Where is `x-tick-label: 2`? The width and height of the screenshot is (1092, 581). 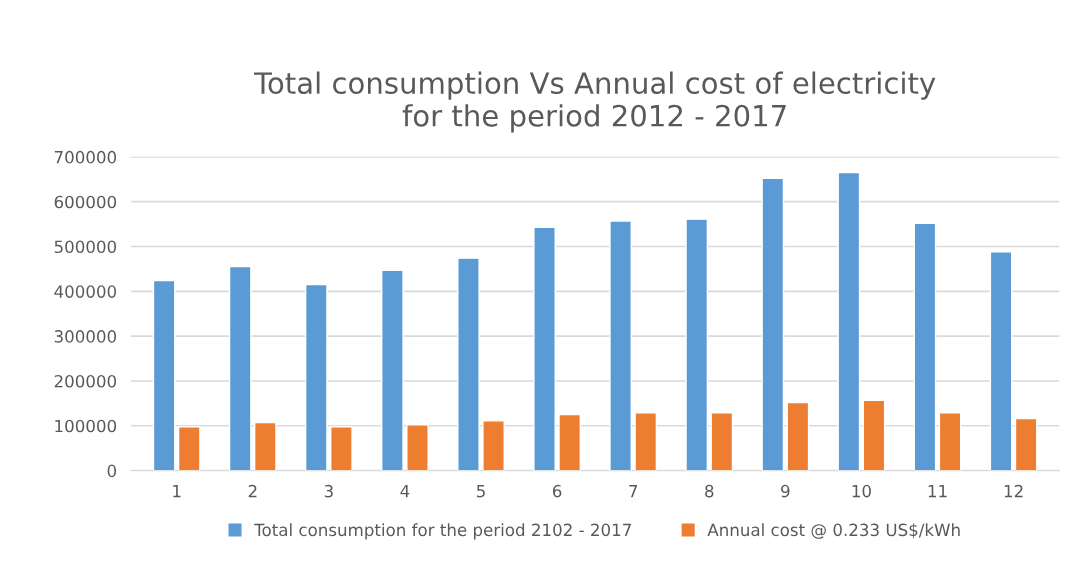
x-tick-label: 2 is located at coordinates (252, 491).